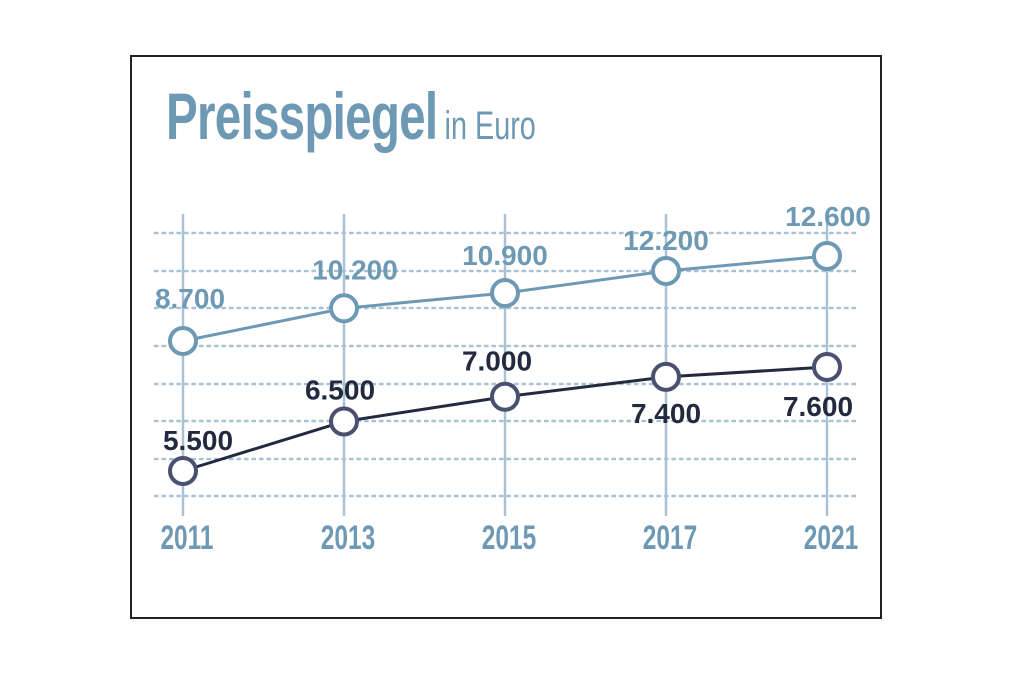 The width and height of the screenshot is (1010, 673). Describe the element at coordinates (497, 361) in the screenshot. I see `data-label: 7.000` at that location.